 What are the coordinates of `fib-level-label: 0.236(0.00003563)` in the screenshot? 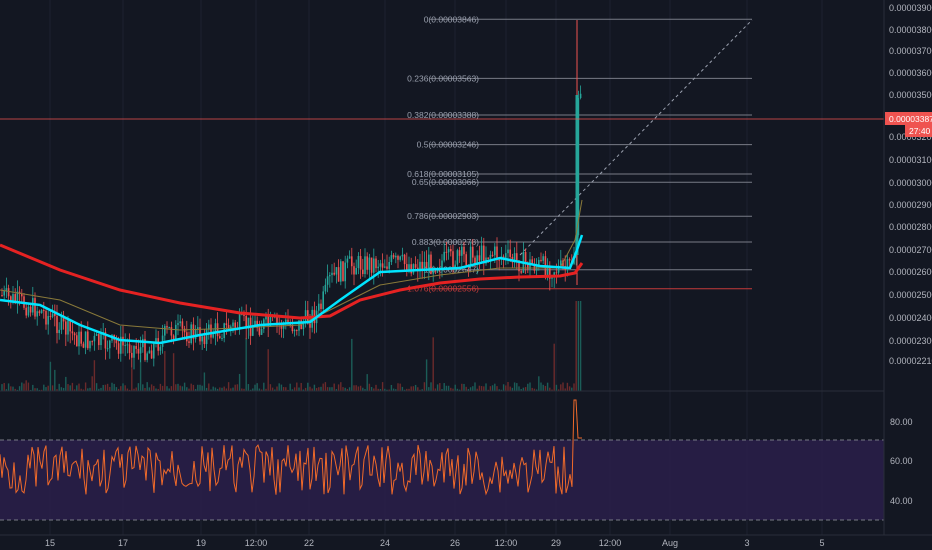 It's located at (443, 78).